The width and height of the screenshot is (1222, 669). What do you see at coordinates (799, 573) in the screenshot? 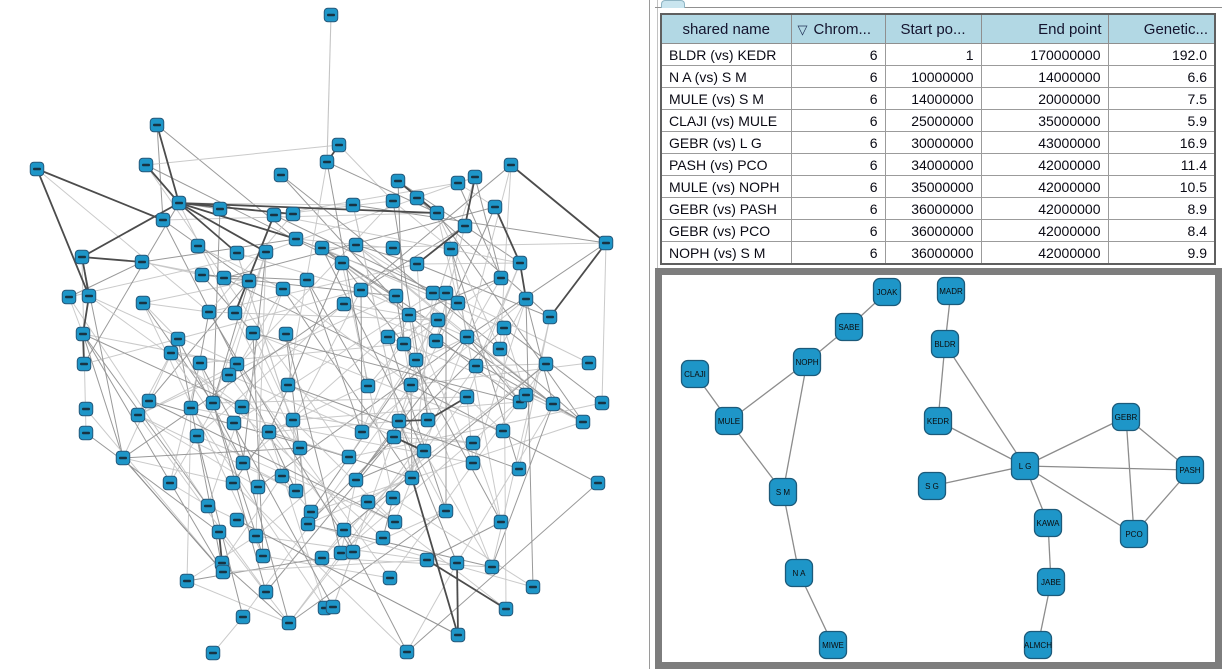
I see `node-na: N A` at bounding box center [799, 573].